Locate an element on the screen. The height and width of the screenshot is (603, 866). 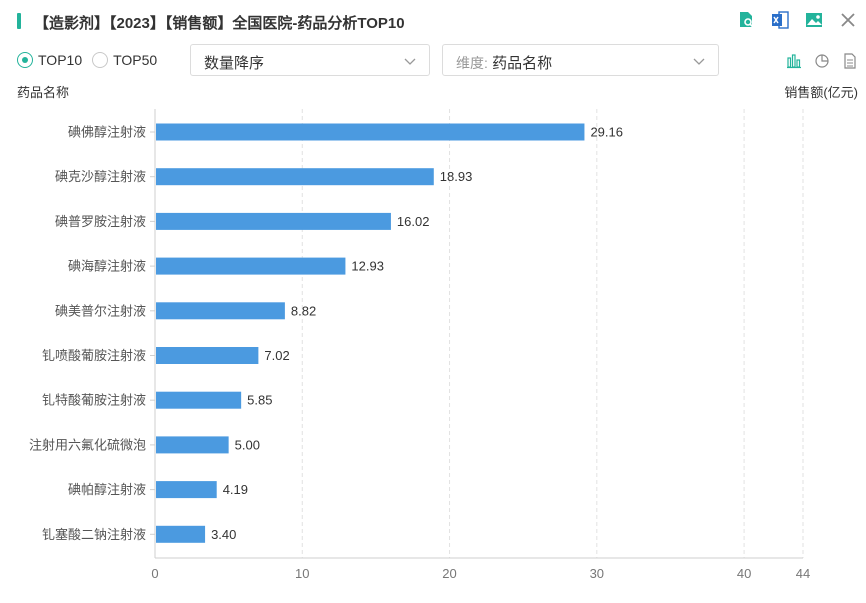
data-label: 4.19 is located at coordinates (235, 489).